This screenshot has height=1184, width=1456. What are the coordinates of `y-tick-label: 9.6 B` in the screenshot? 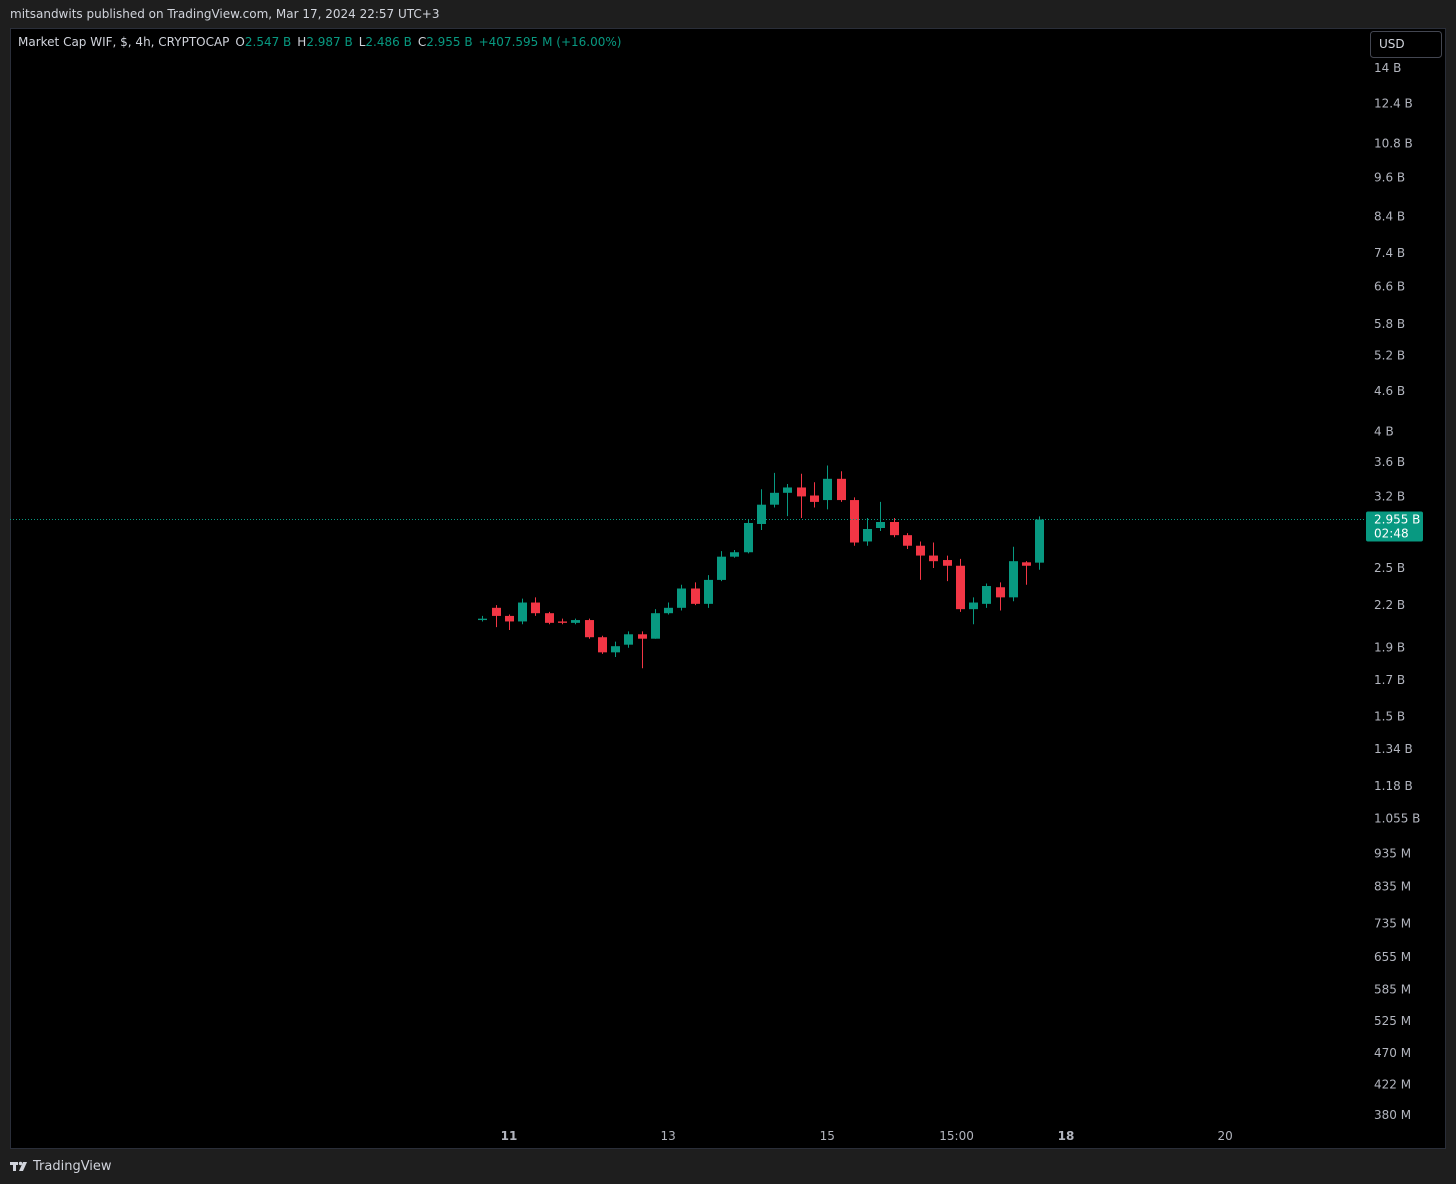 It's located at (1389, 178).